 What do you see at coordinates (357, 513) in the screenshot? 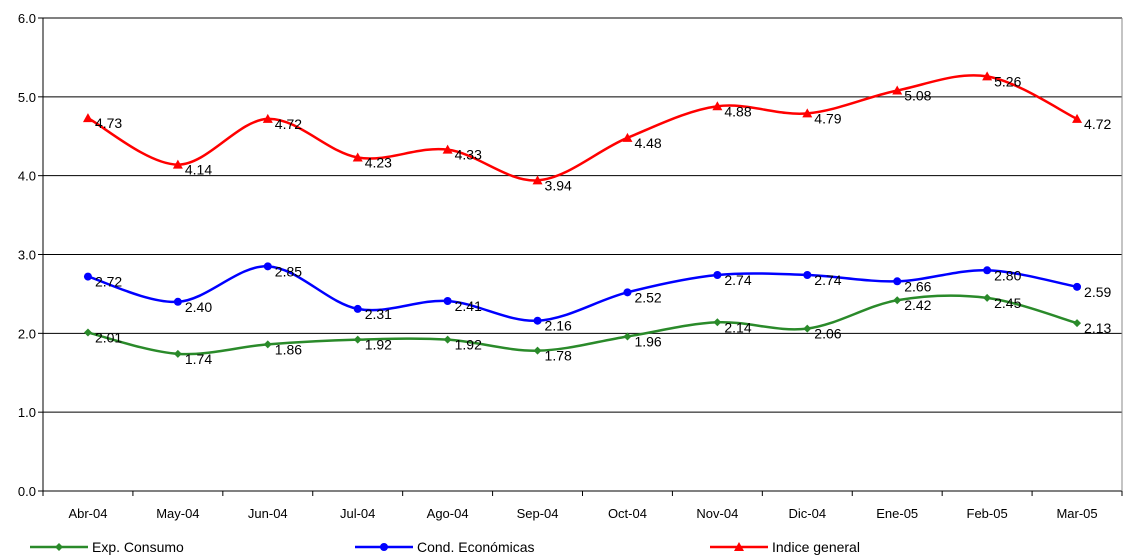
I see `x-tick-label: Jul-04` at bounding box center [357, 513].